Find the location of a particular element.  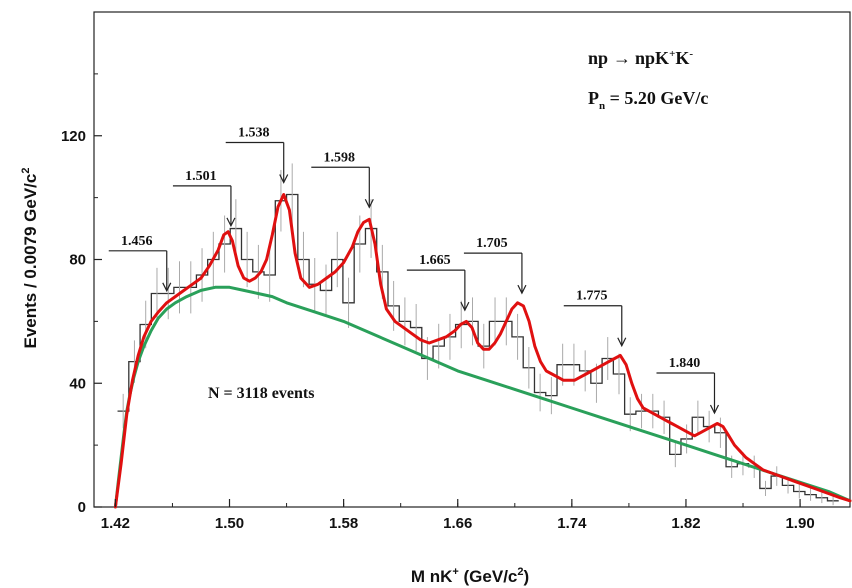

peak-label: 1.665 is located at coordinates (435, 260).